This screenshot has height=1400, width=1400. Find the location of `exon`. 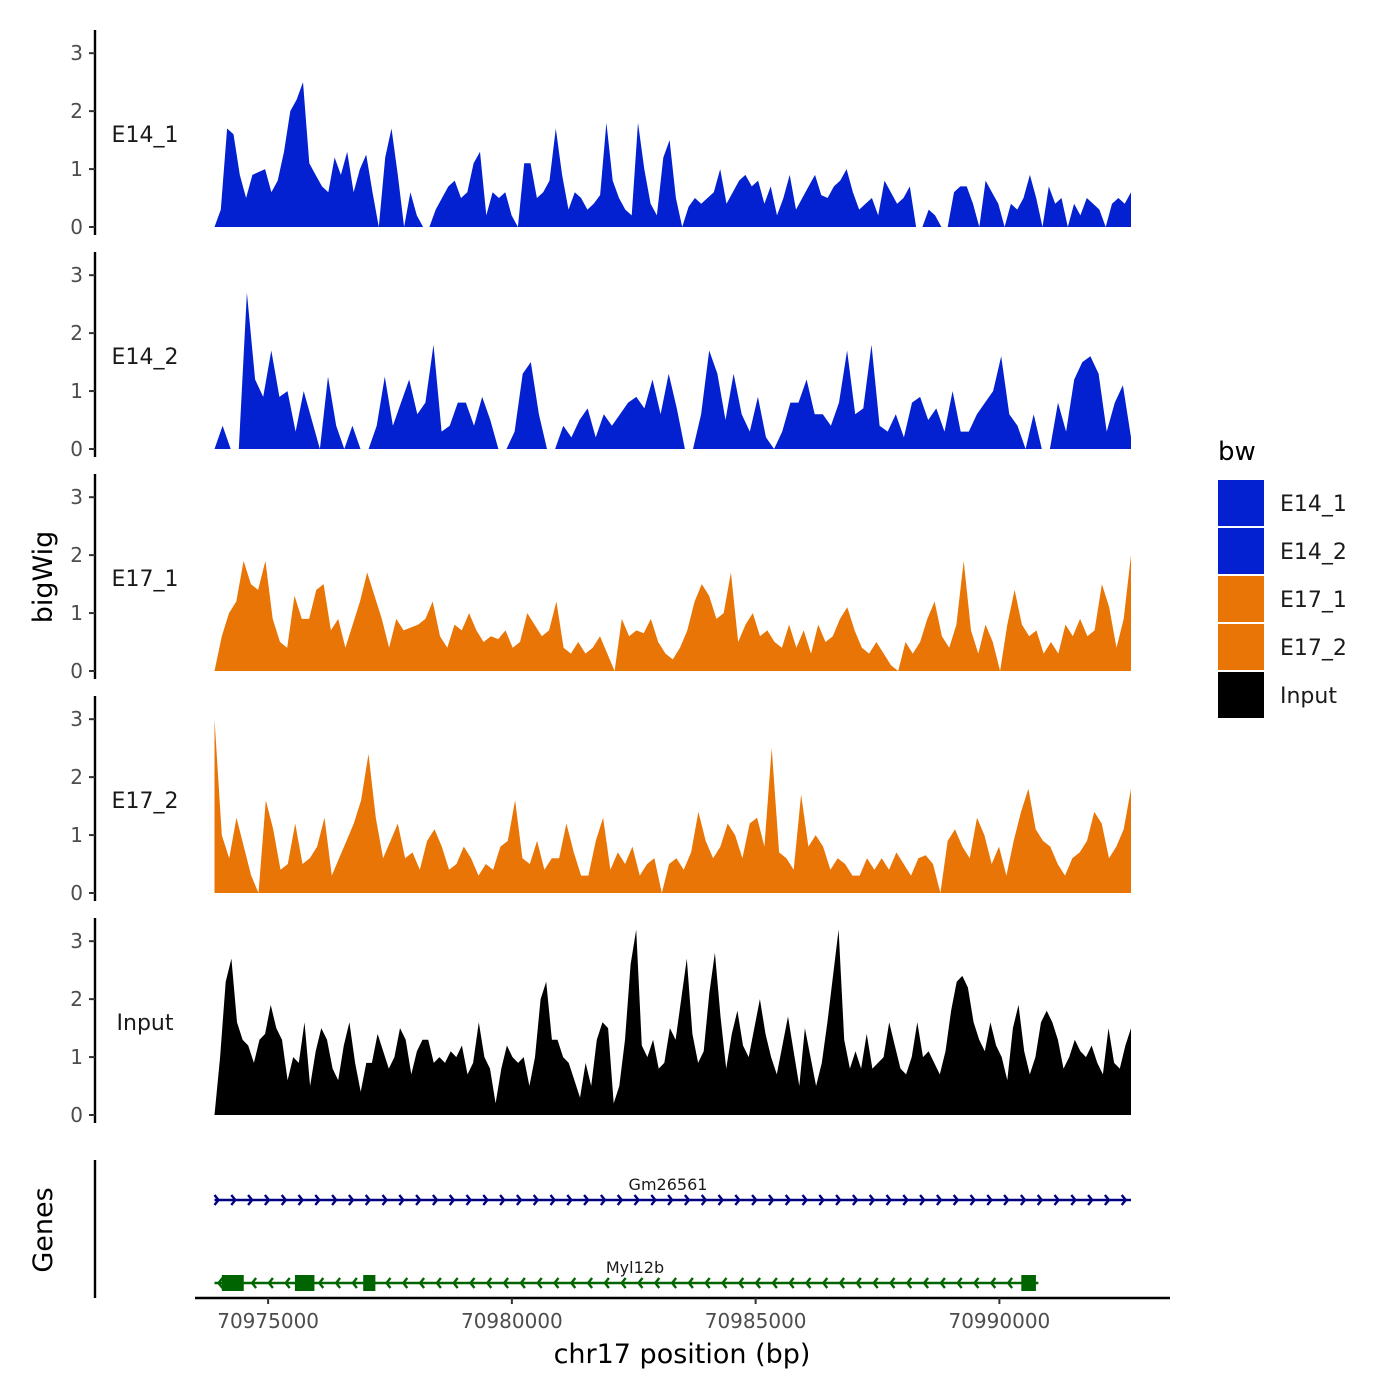

exon is located at coordinates (1028, 1283).